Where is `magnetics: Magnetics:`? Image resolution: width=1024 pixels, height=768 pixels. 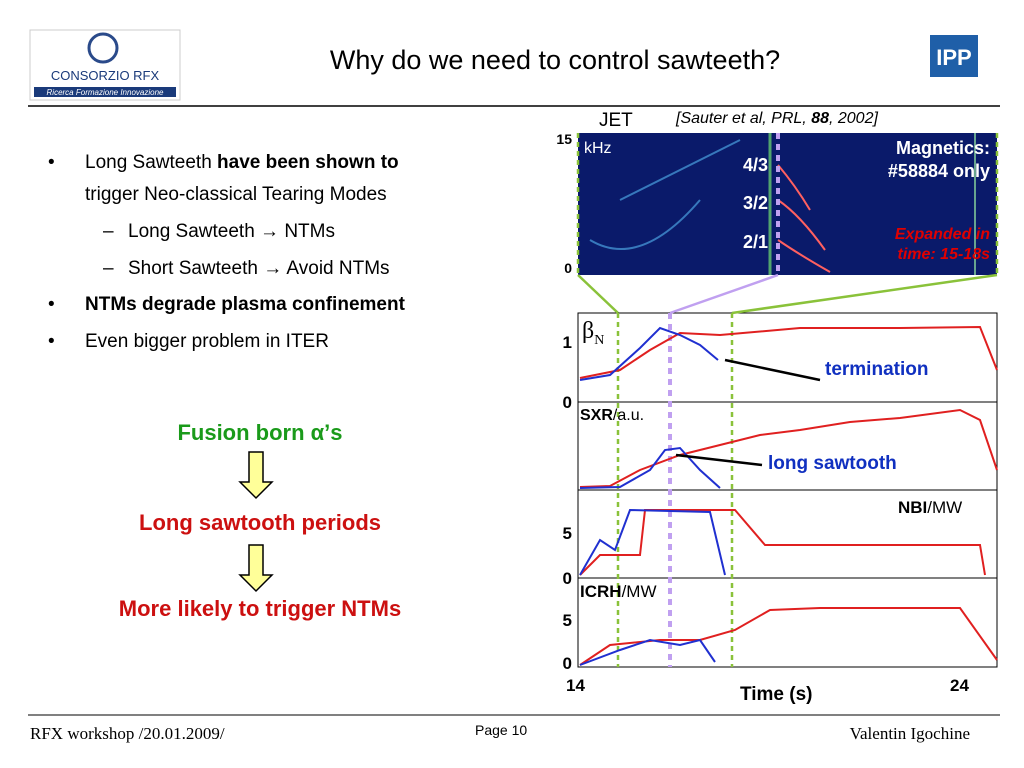
magnetics: Magnetics: is located at coordinates (942, 148).